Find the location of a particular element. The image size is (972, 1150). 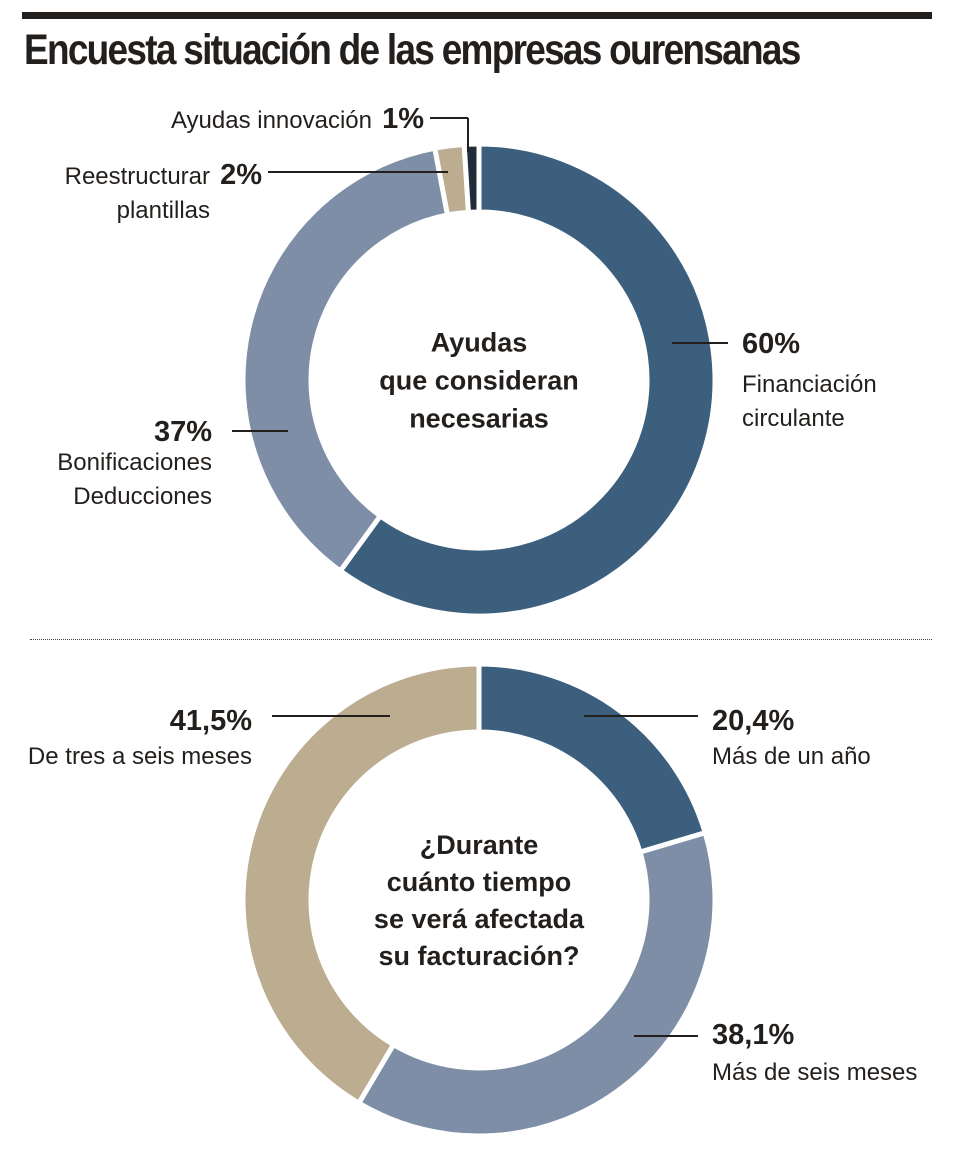

donut-1-category-label: Más de seis meses is located at coordinates (814, 1072).